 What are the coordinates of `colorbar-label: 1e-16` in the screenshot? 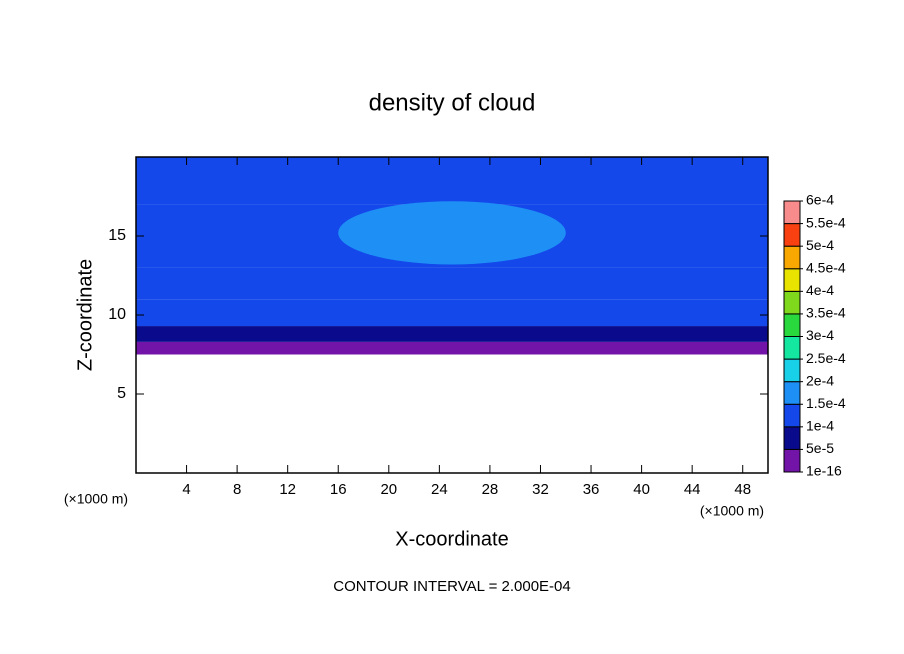 It's located at (824, 471).